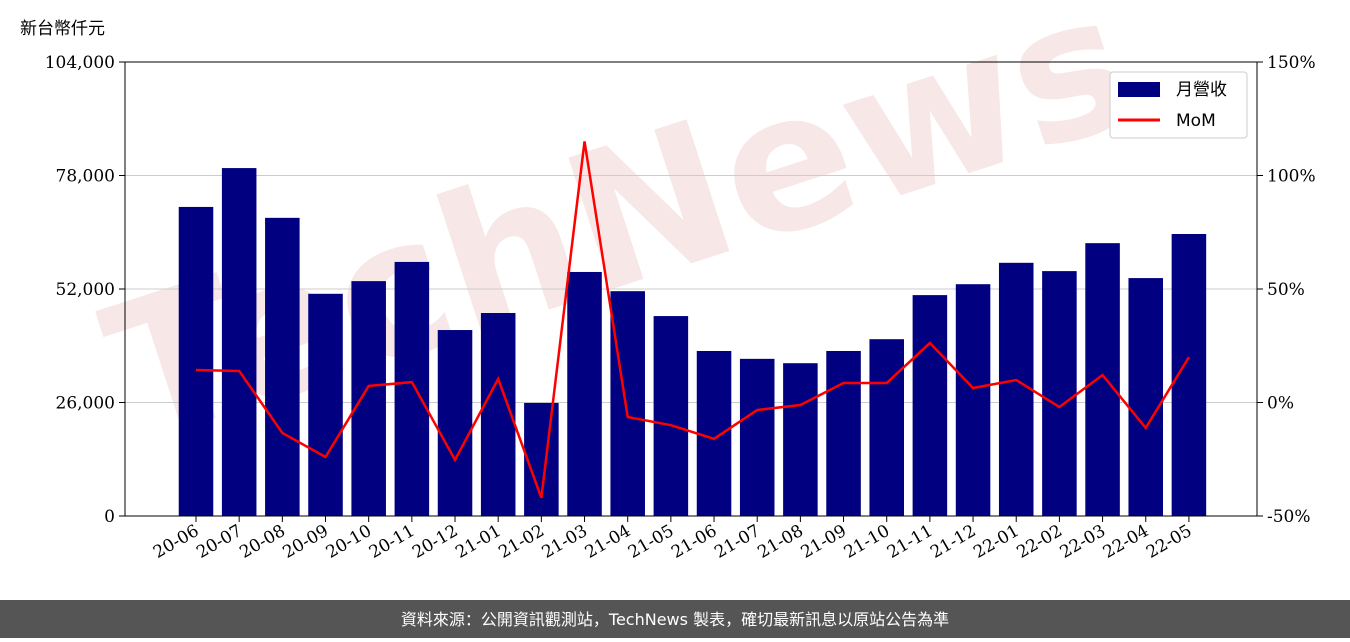  Describe the element at coordinates (521, 542) in the screenshot. I see `x-tick-label: 21-02` at that location.